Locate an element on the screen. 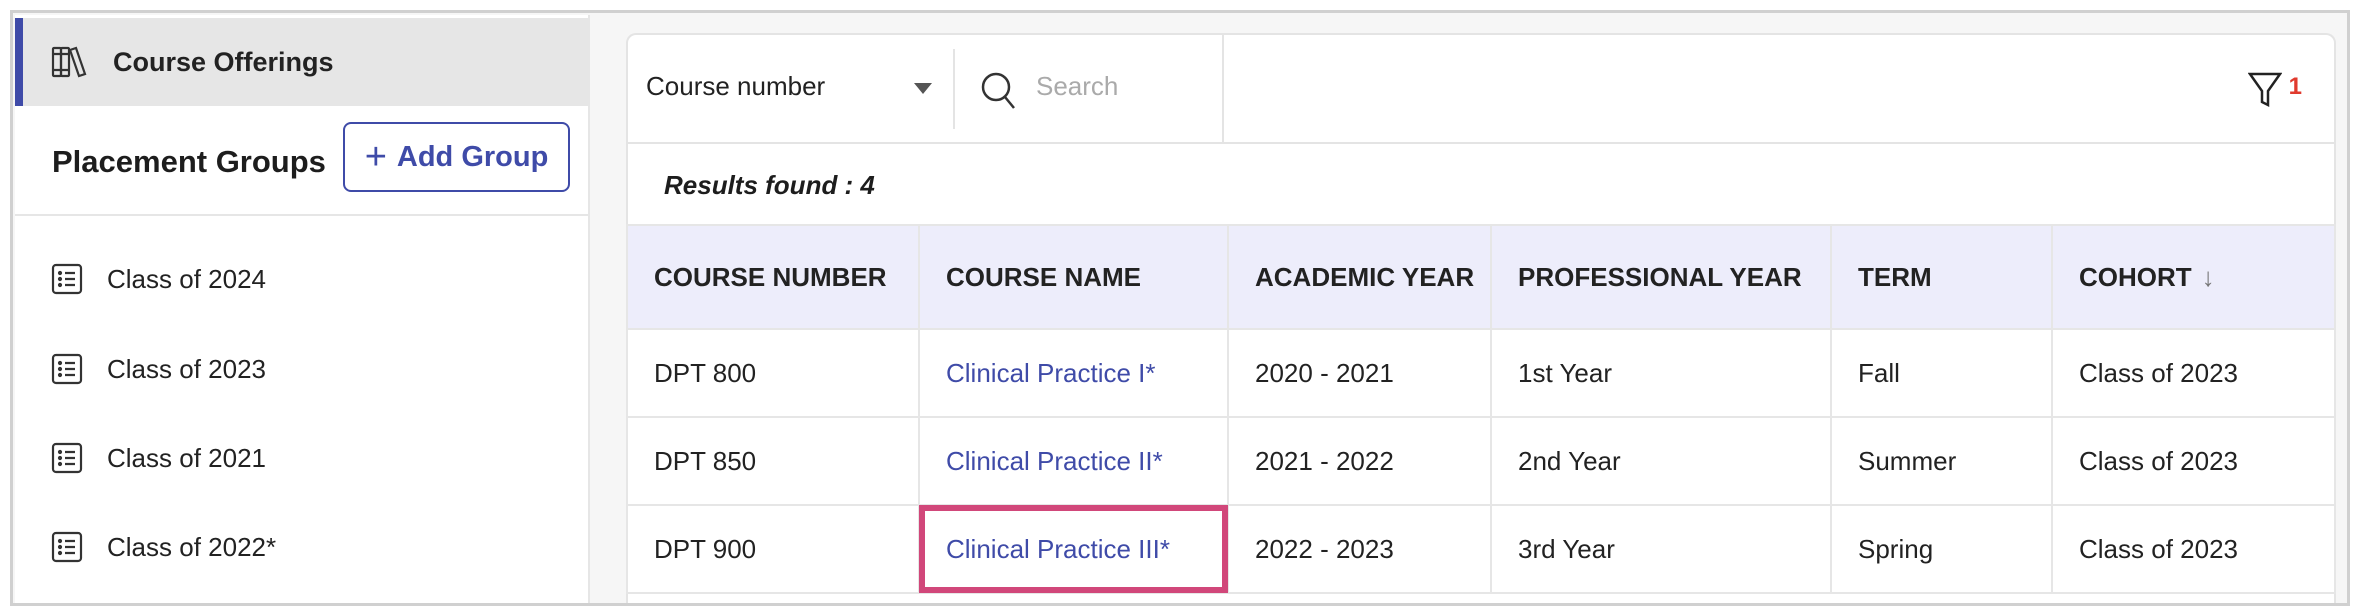  table-cell: Summer is located at coordinates (1941, 461).